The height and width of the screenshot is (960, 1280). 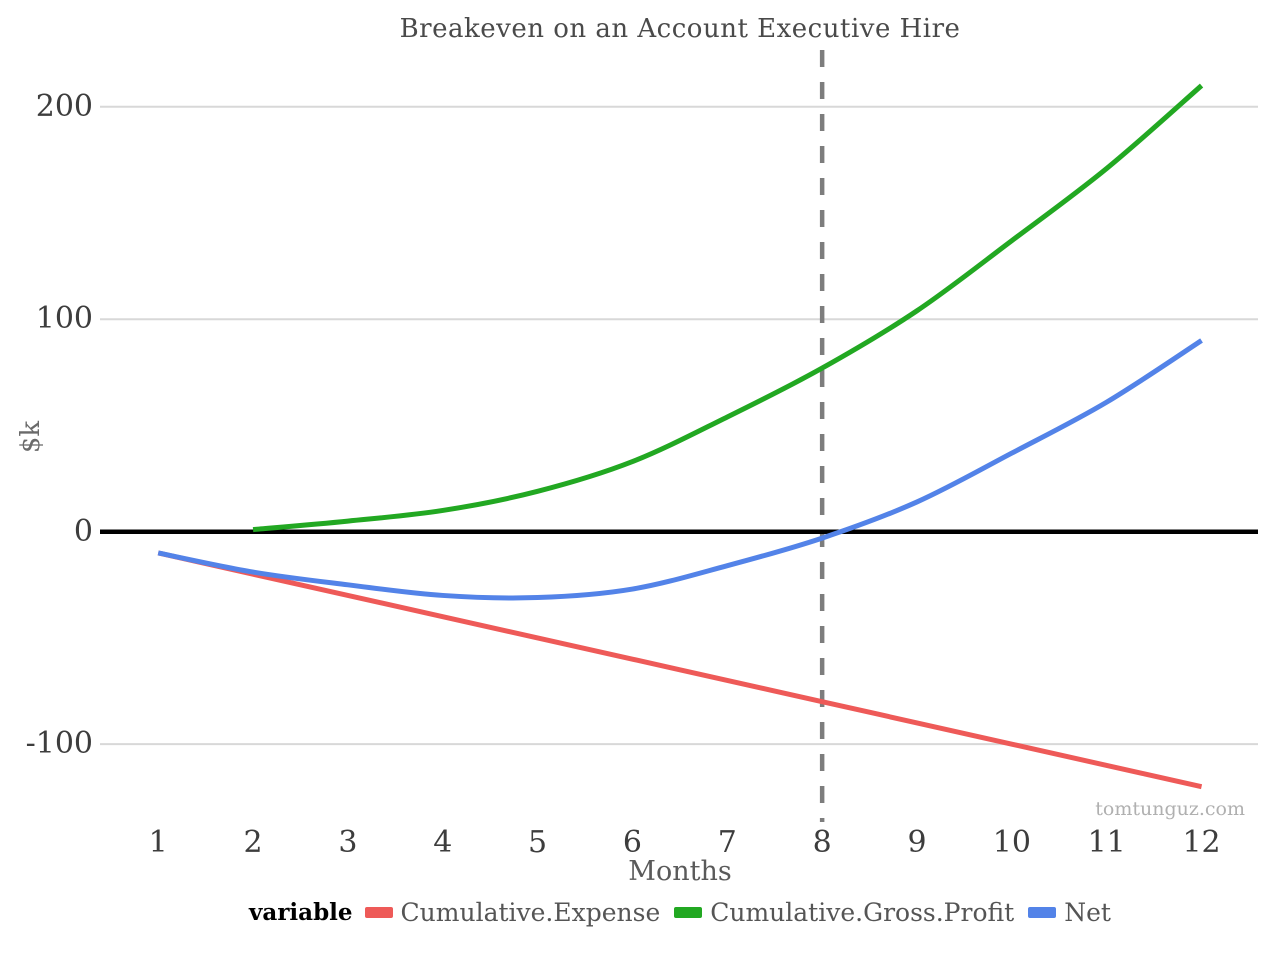 I want to click on x-tick-label-5: 5, so click(x=538, y=842).